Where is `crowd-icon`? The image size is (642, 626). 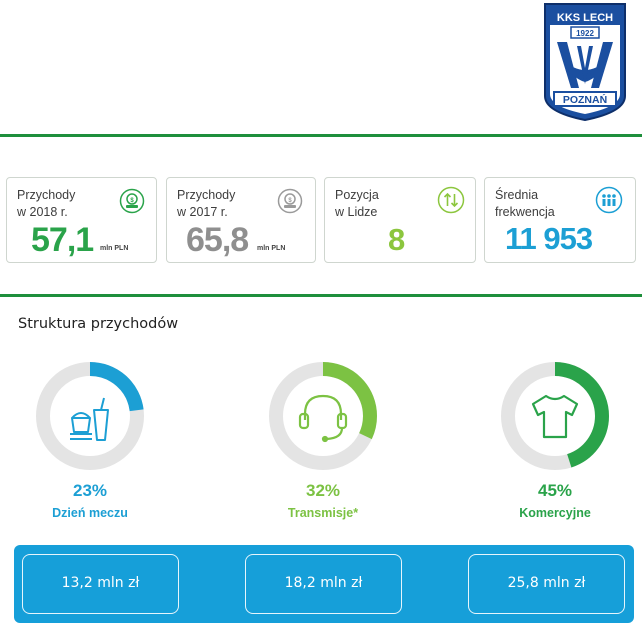 crowd-icon is located at coordinates (609, 200).